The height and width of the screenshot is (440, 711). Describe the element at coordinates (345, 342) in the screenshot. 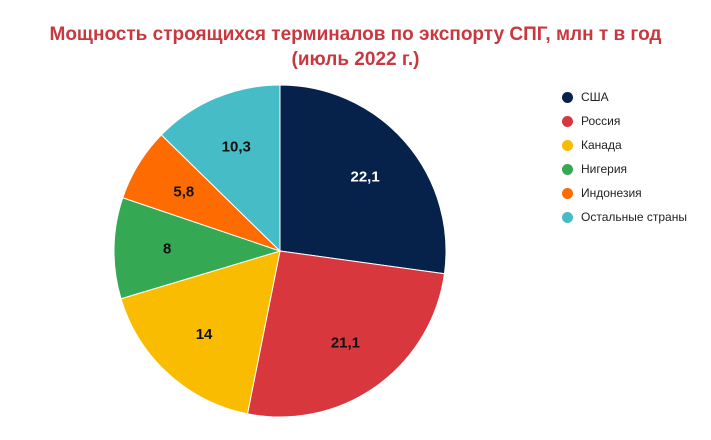

I see `data-label-2: 21,1` at that location.